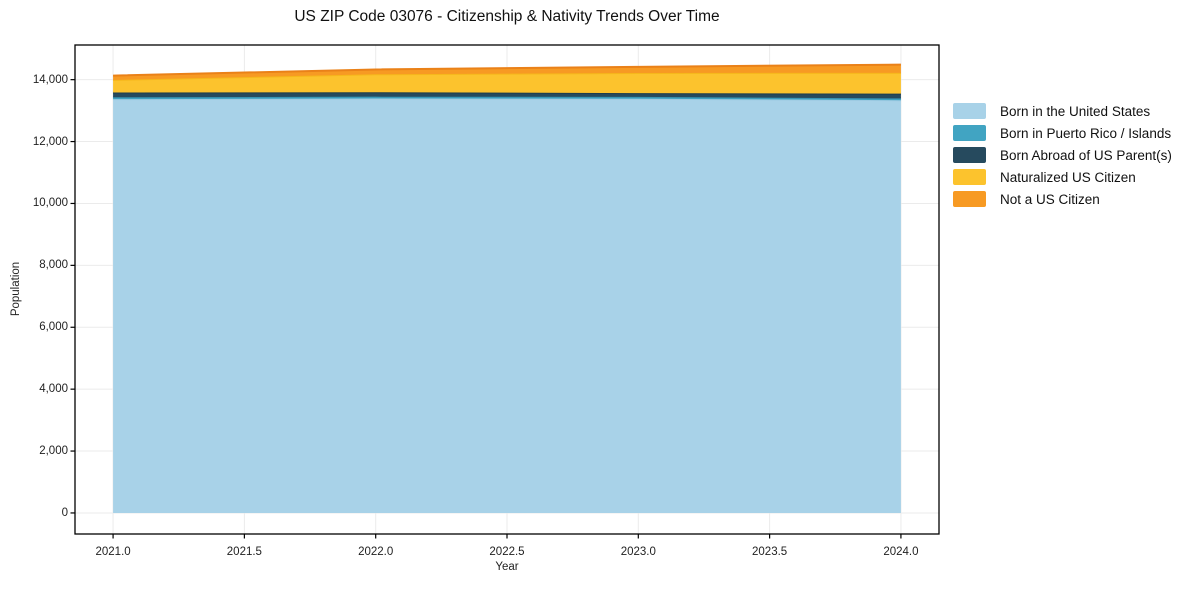 This screenshot has width=1189, height=590. Describe the element at coordinates (50, 203) in the screenshot. I see `y-tick-label-10,000: 10,000` at that location.